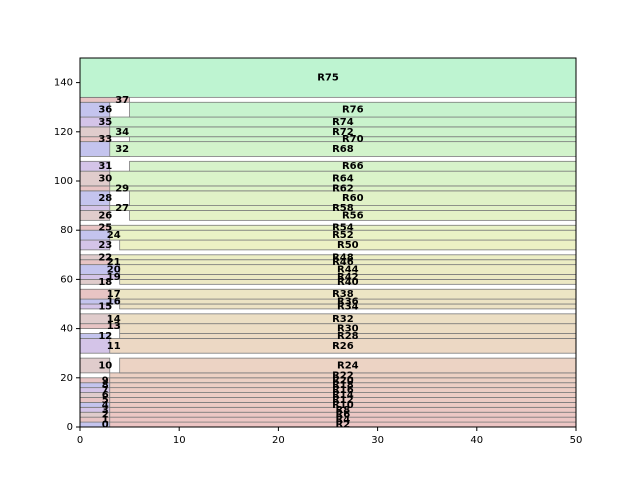  Describe the element at coordinates (105, 257) in the screenshot. I see `left-cell-label-22: 22` at that location.